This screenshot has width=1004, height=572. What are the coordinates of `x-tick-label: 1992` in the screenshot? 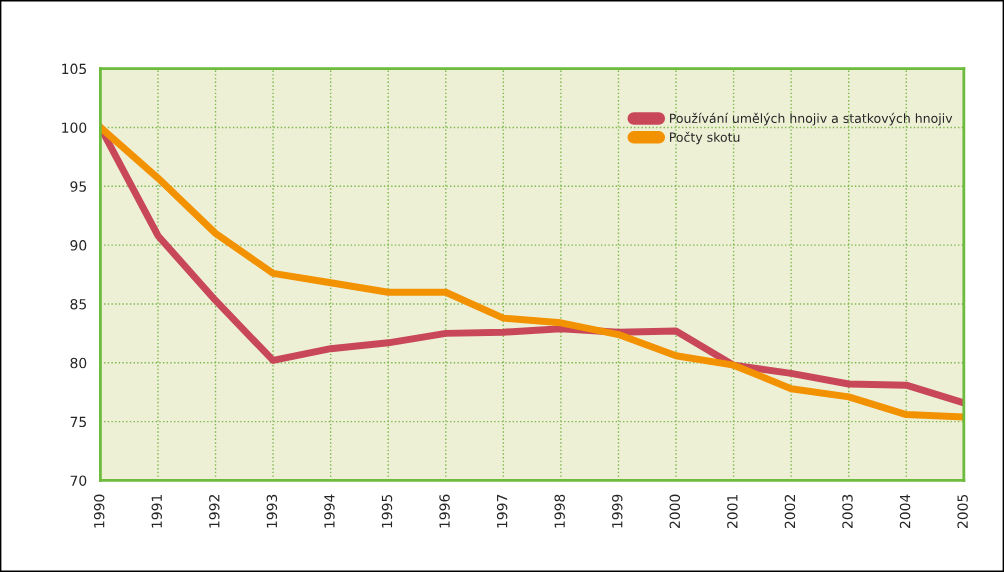 It's located at (214, 511).